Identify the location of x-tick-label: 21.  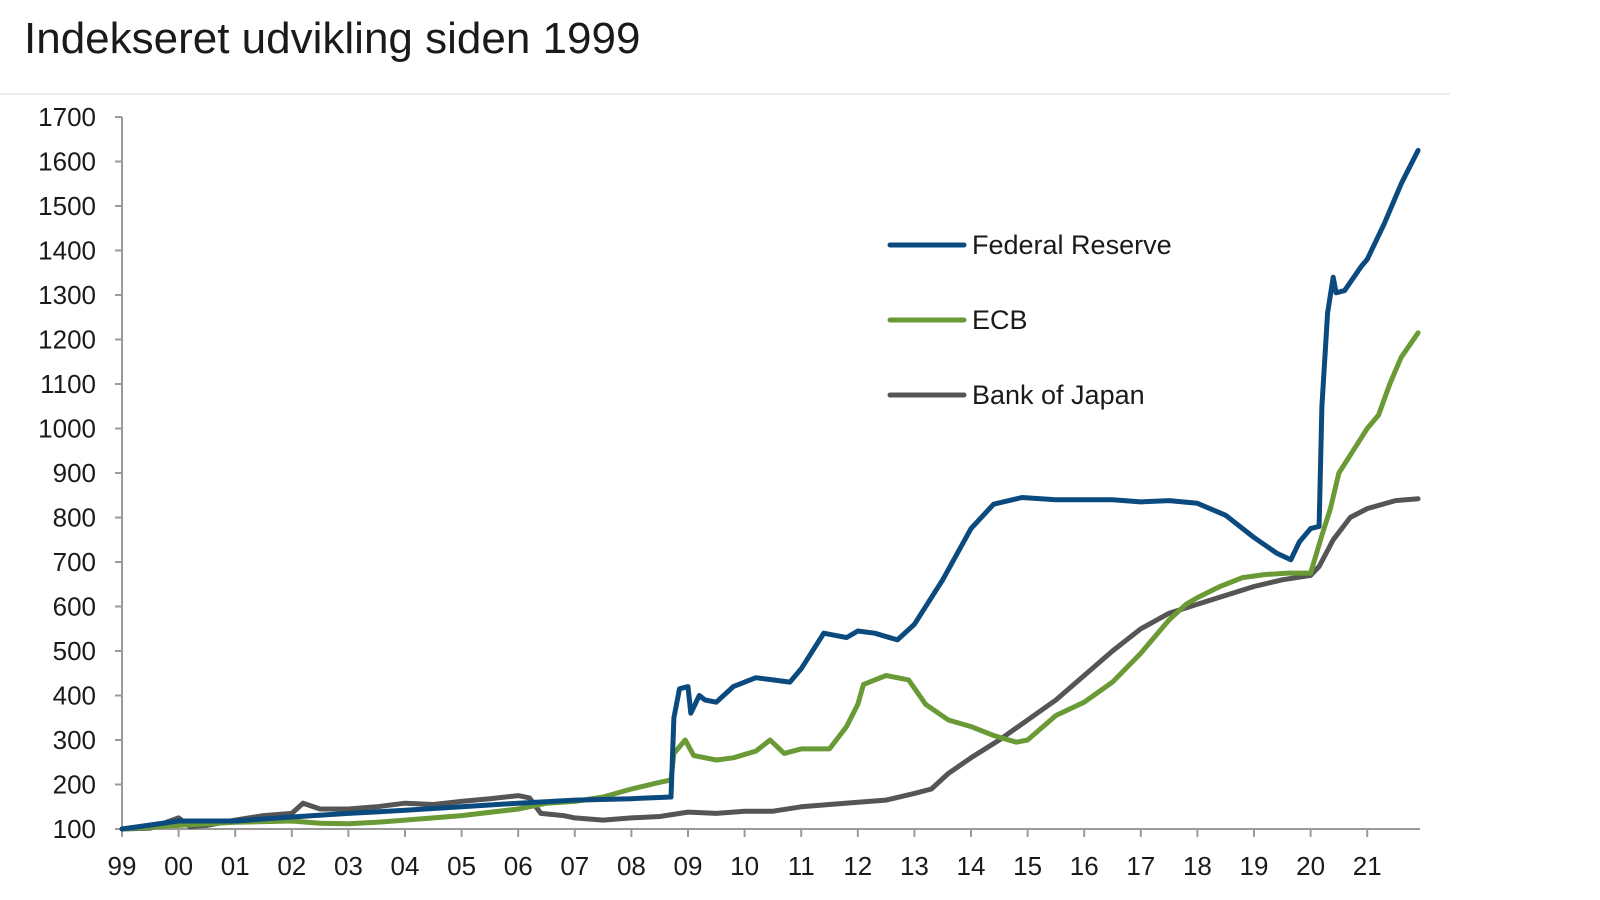
(1367, 866).